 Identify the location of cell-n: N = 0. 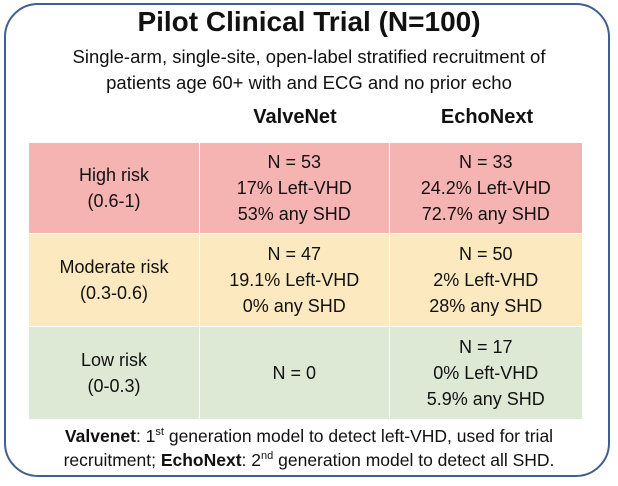
(294, 373).